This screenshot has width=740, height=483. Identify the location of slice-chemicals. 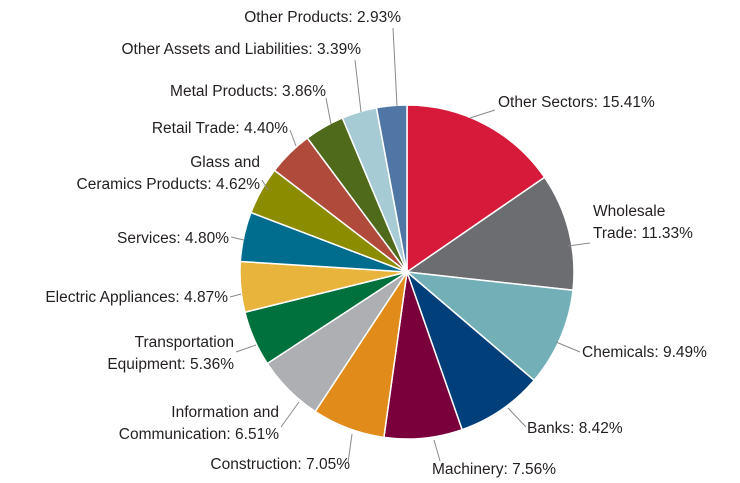
(489, 326).